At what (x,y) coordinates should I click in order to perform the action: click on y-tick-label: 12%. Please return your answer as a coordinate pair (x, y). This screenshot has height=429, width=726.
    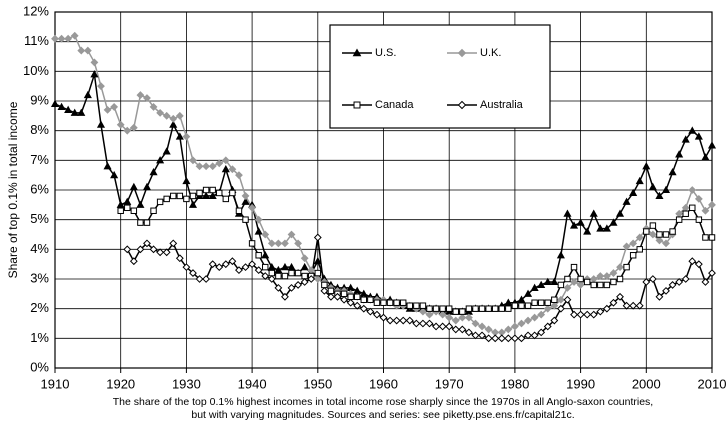
    Looking at the image, I should click on (36, 10).